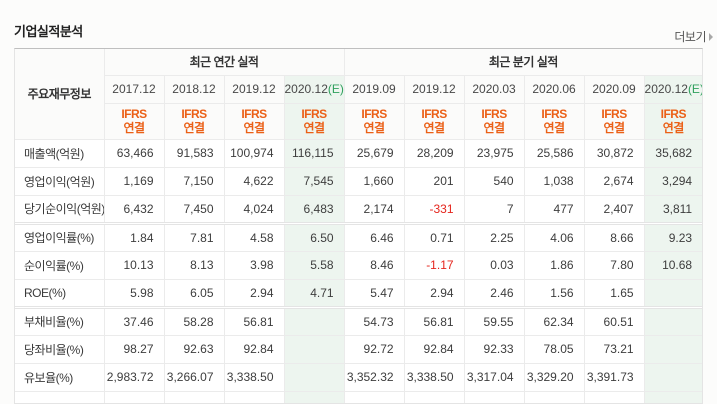 This screenshot has height=404, width=717. I want to click on value-cell: 10.13, so click(134, 265).